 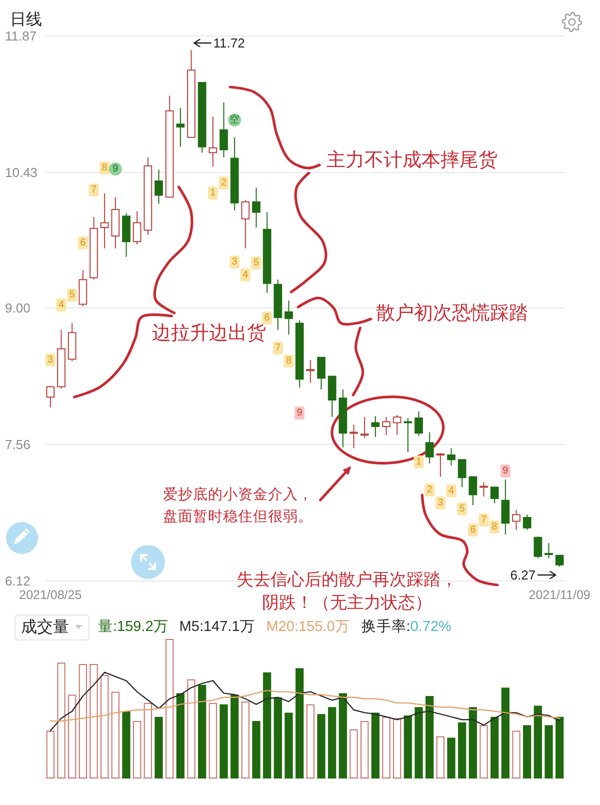 I want to click on annotation: 9, so click(x=505, y=471).